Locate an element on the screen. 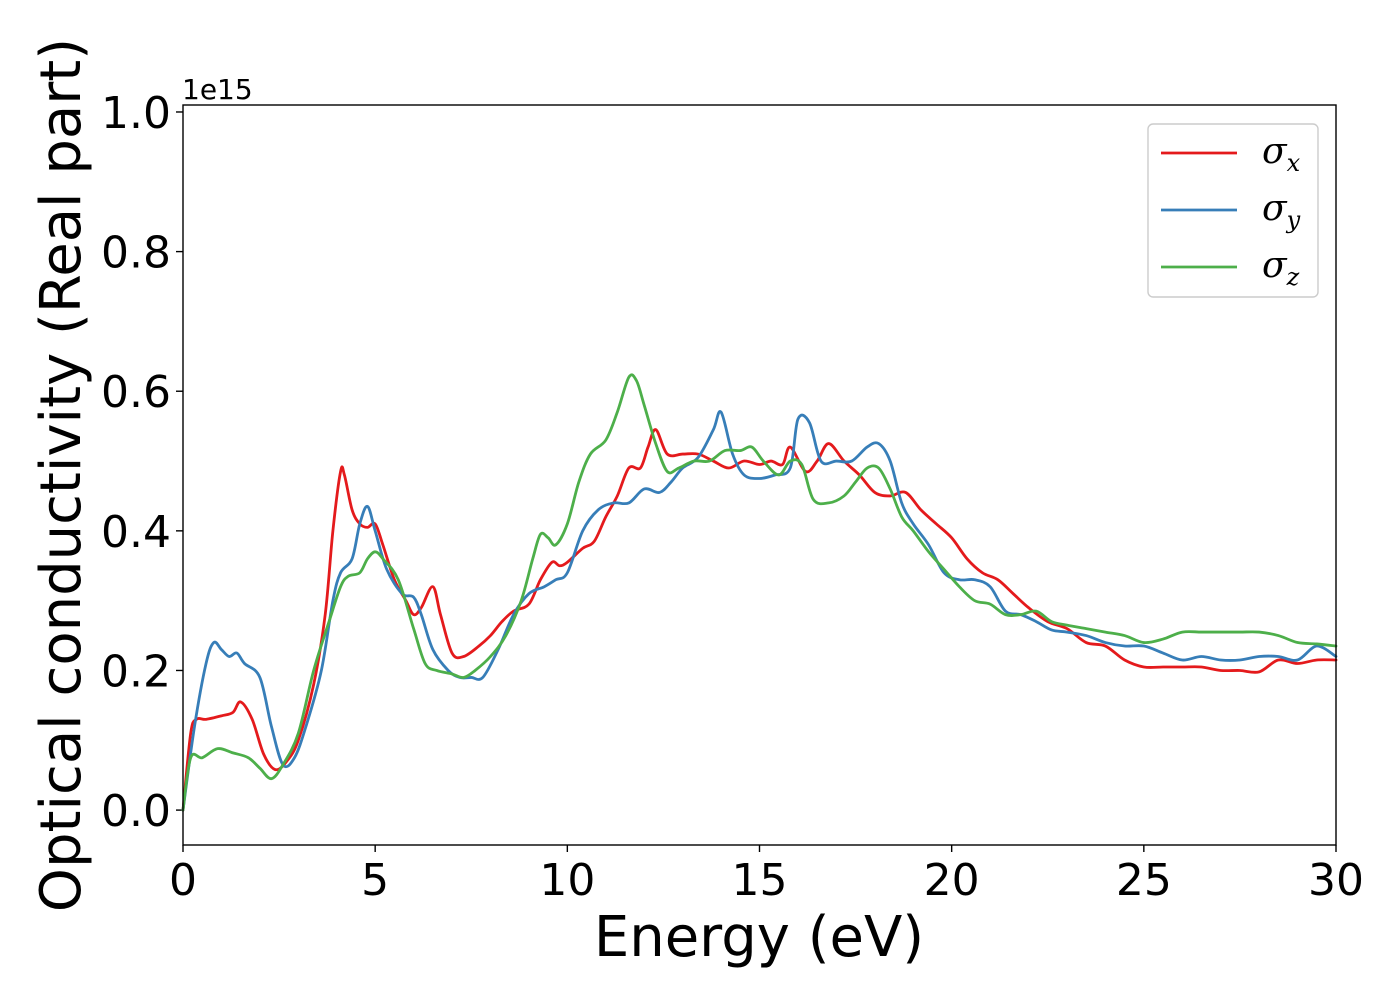  y-tick-label: 0.2 is located at coordinates (136, 671).